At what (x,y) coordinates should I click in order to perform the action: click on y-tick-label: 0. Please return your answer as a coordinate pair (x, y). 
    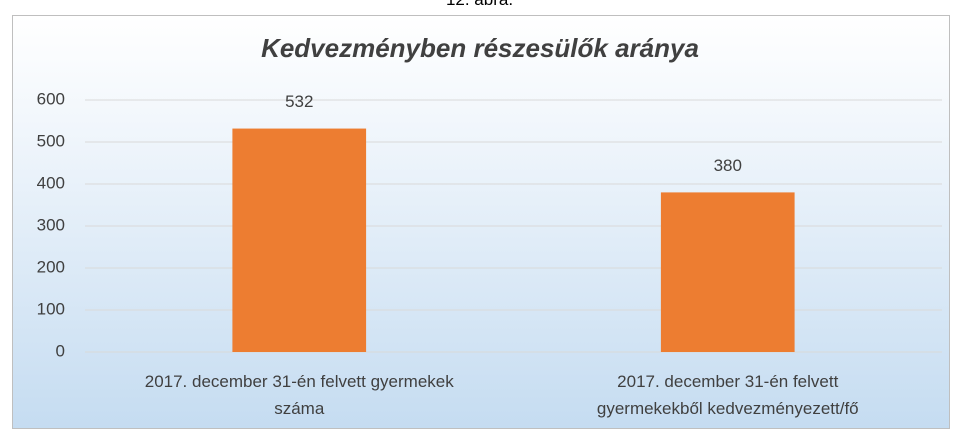
    Looking at the image, I should click on (60, 350).